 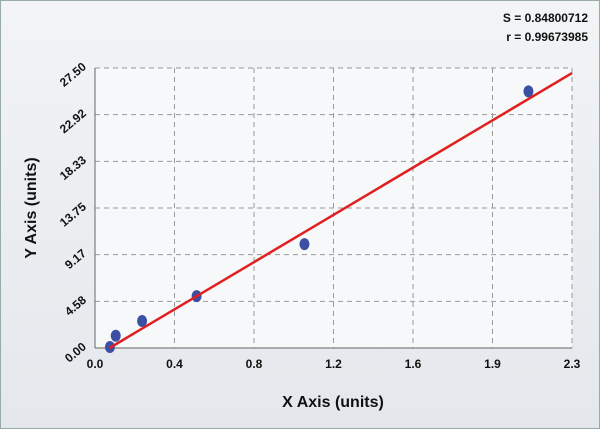 What do you see at coordinates (333, 402) in the screenshot?
I see `x-axis-title: X Axis (units)` at bounding box center [333, 402].